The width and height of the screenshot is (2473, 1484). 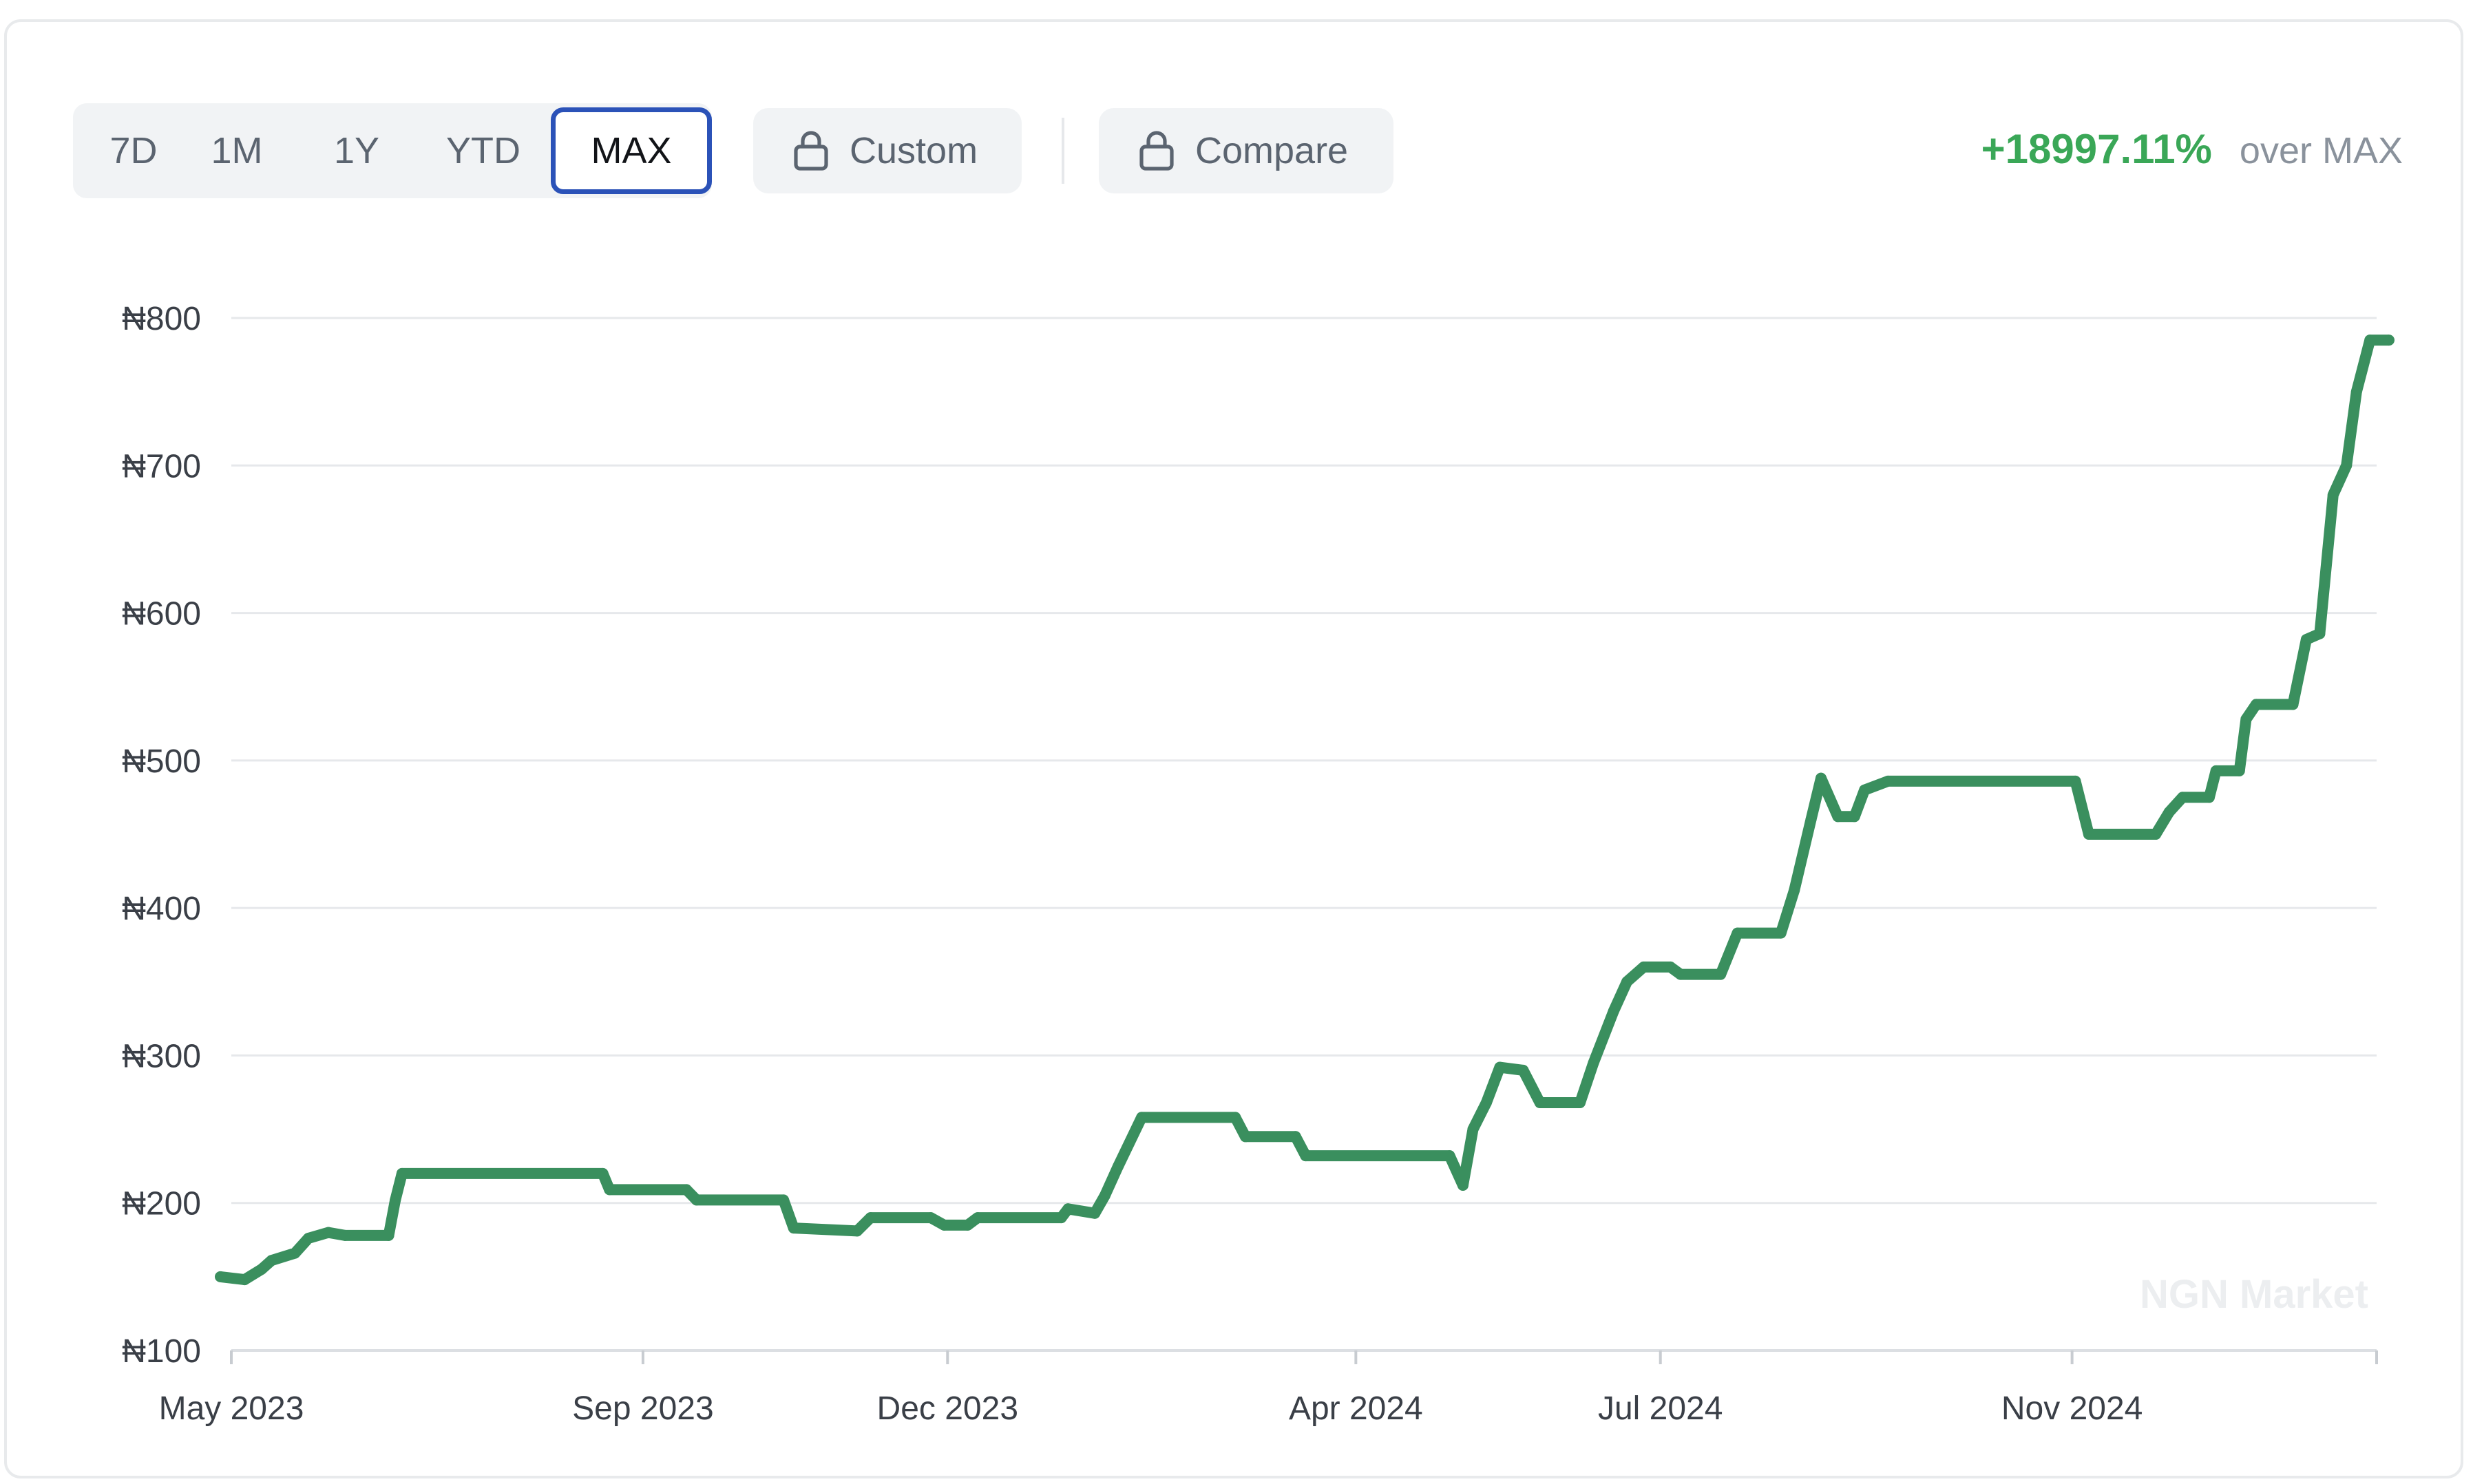 I want to click on range-ytd-button: YTD, so click(x=483, y=150).